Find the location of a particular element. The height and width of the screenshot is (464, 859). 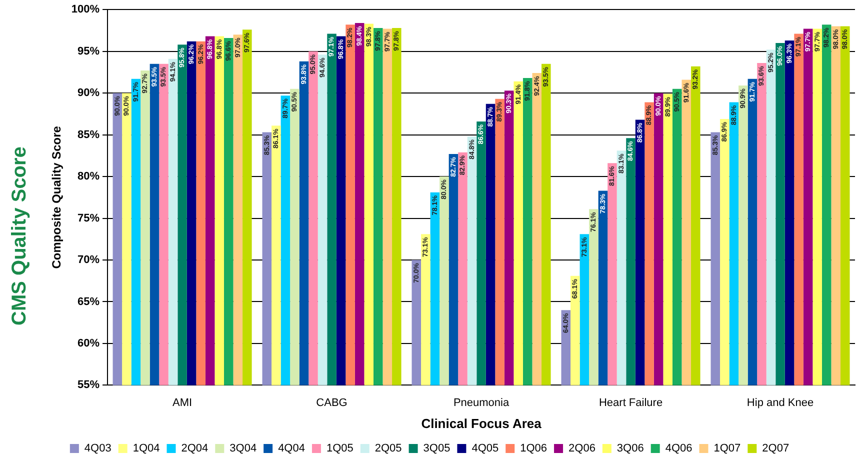

legend-label: 4Q06 is located at coordinates (678, 448).